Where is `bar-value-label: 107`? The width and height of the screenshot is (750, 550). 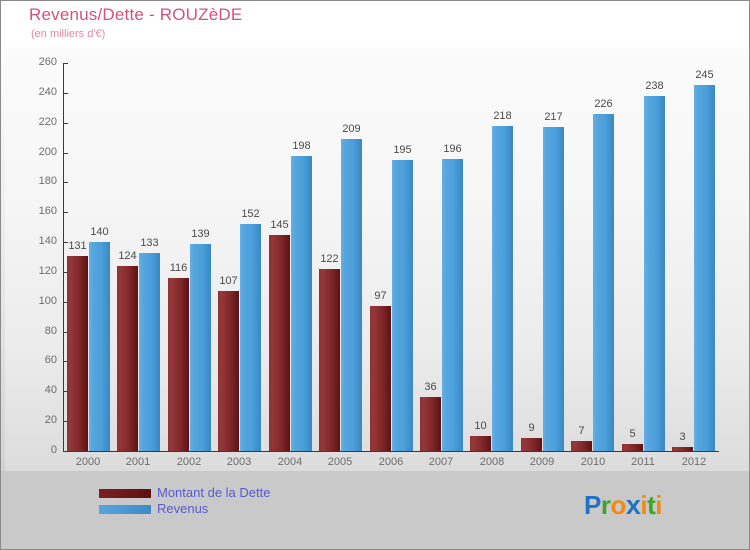 bar-value-label: 107 is located at coordinates (228, 281).